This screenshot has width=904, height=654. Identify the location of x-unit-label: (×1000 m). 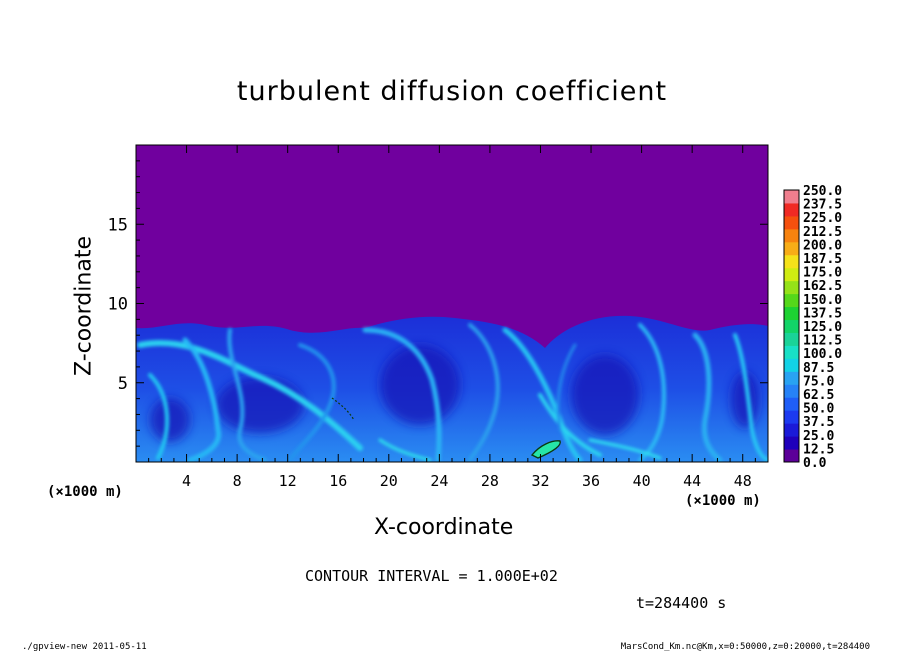
(723, 501).